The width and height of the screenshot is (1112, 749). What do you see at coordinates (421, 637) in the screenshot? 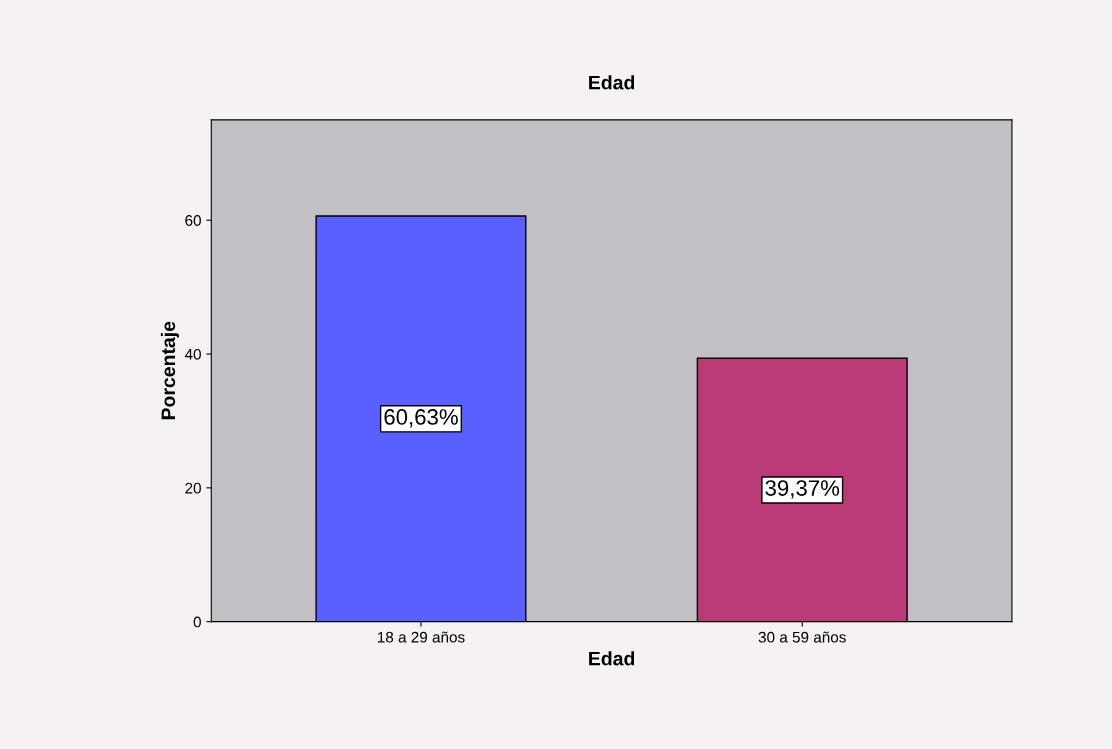
I see `x-tick-label: 18 a 29 años` at bounding box center [421, 637].